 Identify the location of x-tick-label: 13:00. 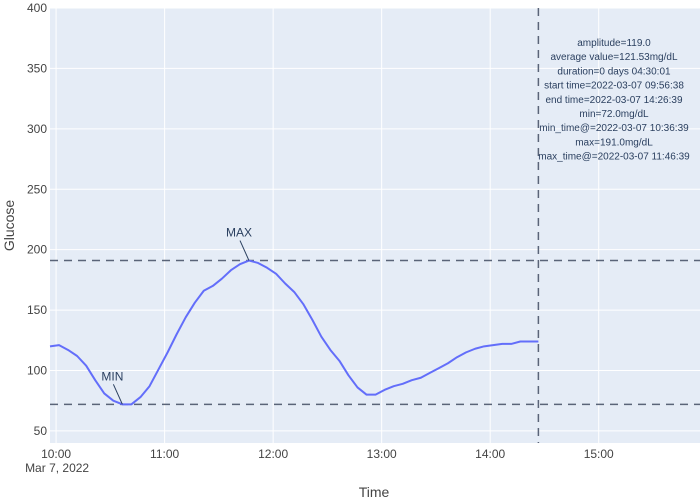
(382, 454).